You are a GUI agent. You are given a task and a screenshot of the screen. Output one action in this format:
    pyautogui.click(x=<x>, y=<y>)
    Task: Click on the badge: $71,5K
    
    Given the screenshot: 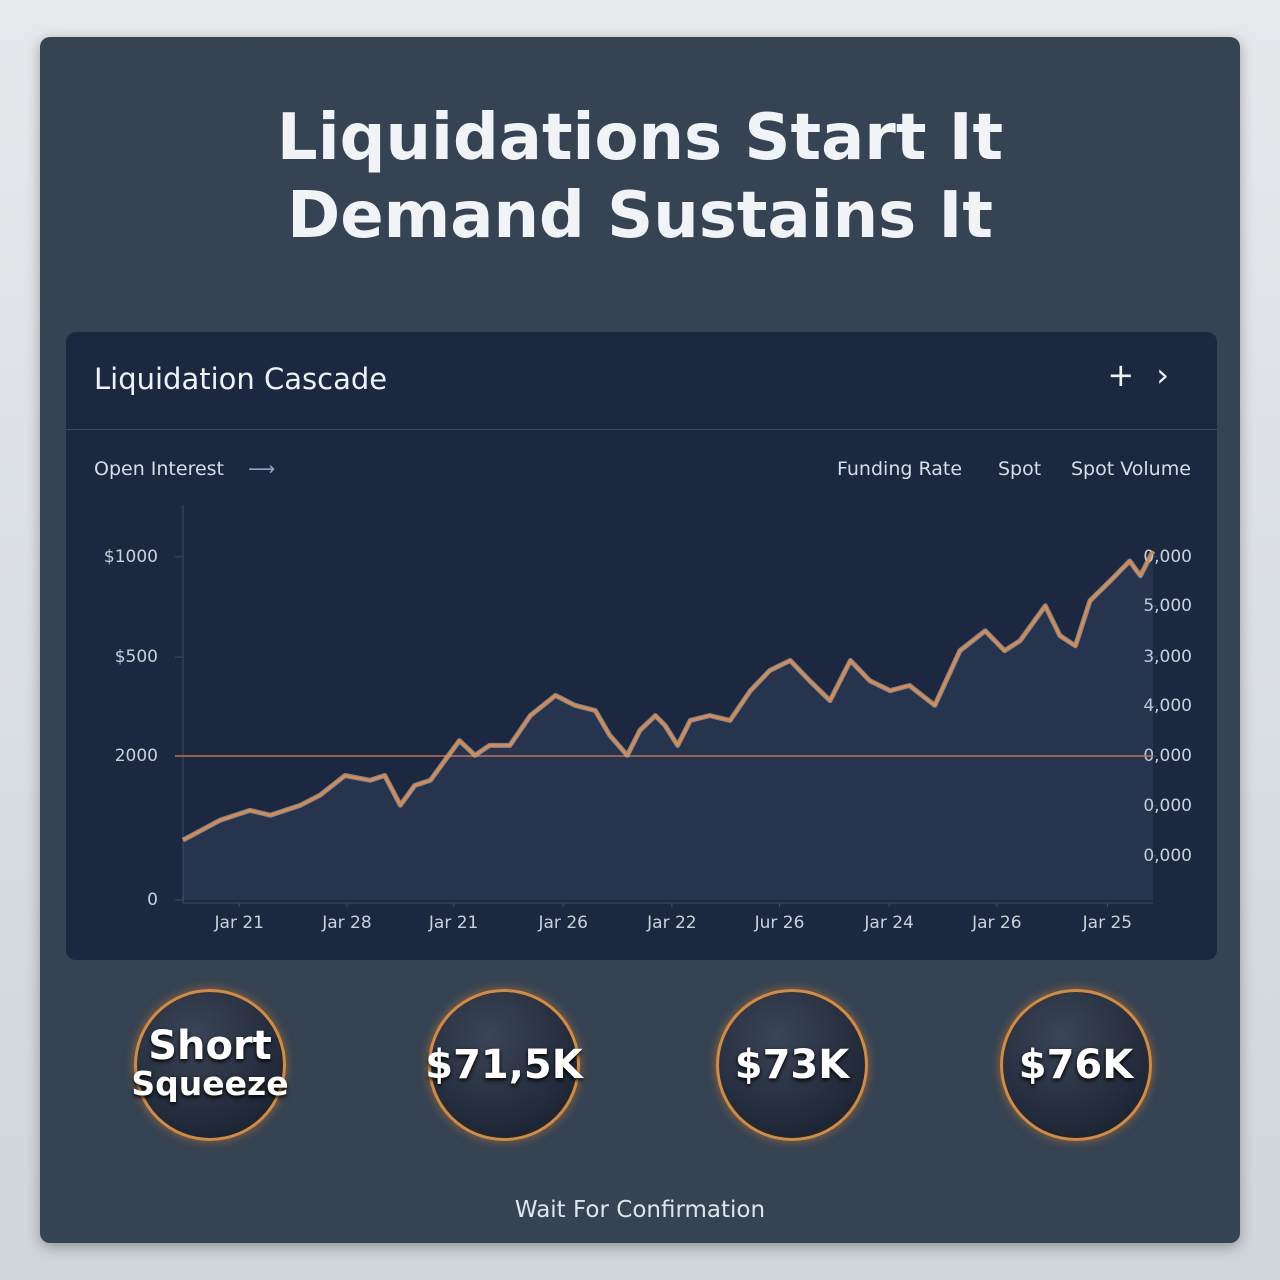 What is the action you would take?
    pyautogui.click(x=504, y=1065)
    